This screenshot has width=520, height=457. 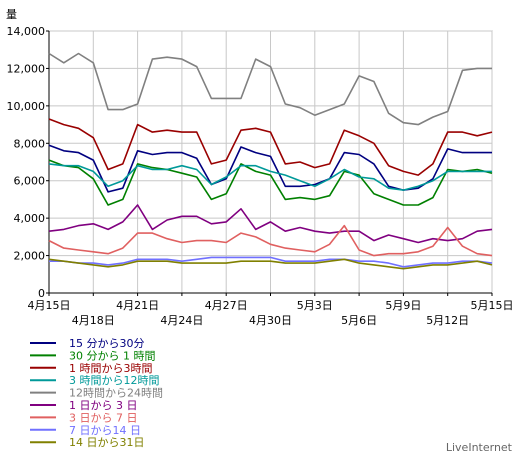 I want to click on x-tick-label: 4月30日, so click(x=270, y=320).